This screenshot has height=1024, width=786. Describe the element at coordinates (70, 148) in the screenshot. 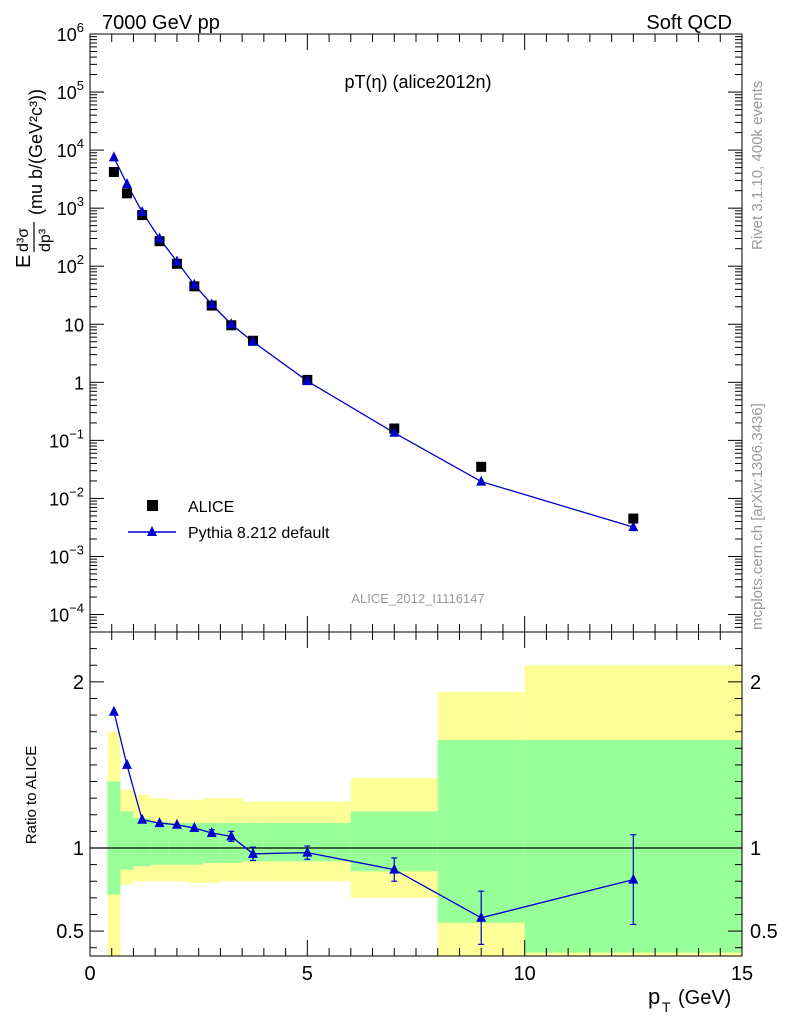

I see `main-y-tick-label: 10⁴` at that location.